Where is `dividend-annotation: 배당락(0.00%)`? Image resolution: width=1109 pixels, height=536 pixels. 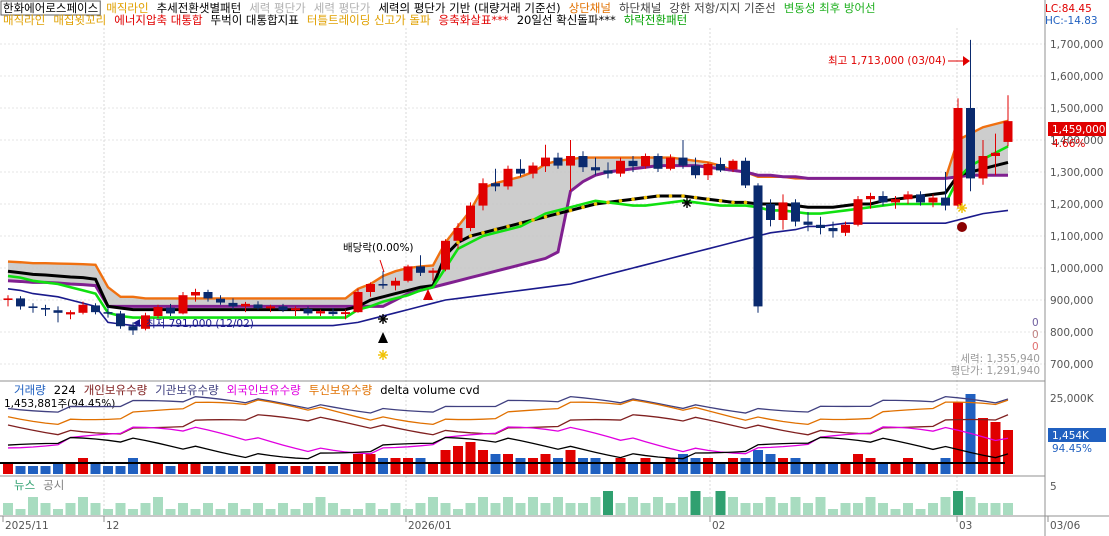
dividend-annotation: 배당락(0.00%) is located at coordinates (378, 248).